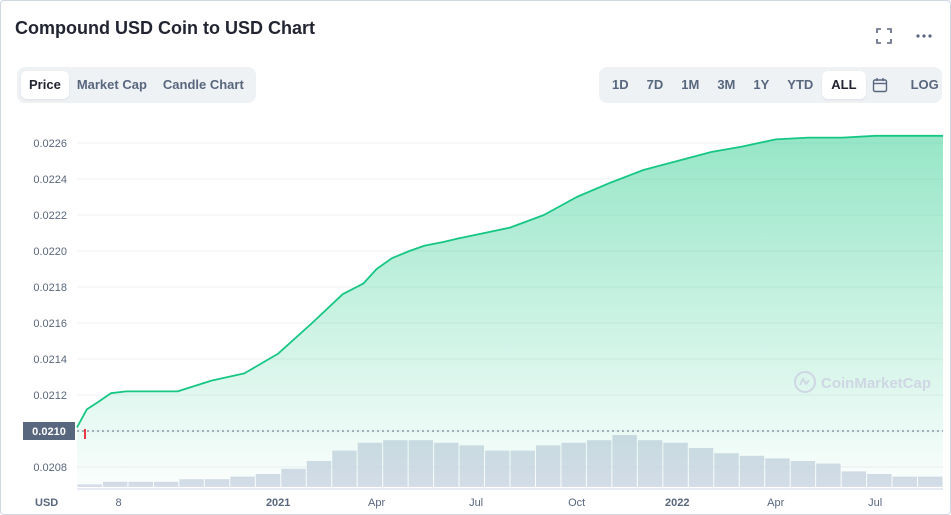 The image size is (951, 515). What do you see at coordinates (620, 84) in the screenshot?
I see `range-1d: 1D` at bounding box center [620, 84].